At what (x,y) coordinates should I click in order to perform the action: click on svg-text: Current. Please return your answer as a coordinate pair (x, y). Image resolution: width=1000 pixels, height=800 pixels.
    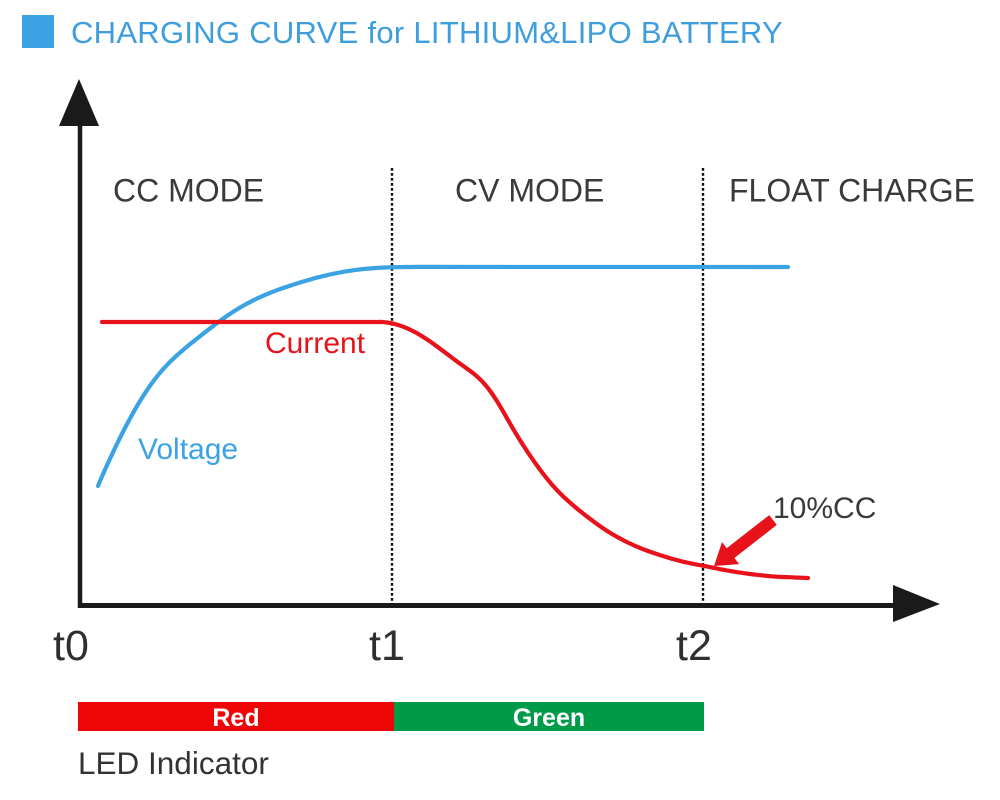
    Looking at the image, I should click on (315, 343).